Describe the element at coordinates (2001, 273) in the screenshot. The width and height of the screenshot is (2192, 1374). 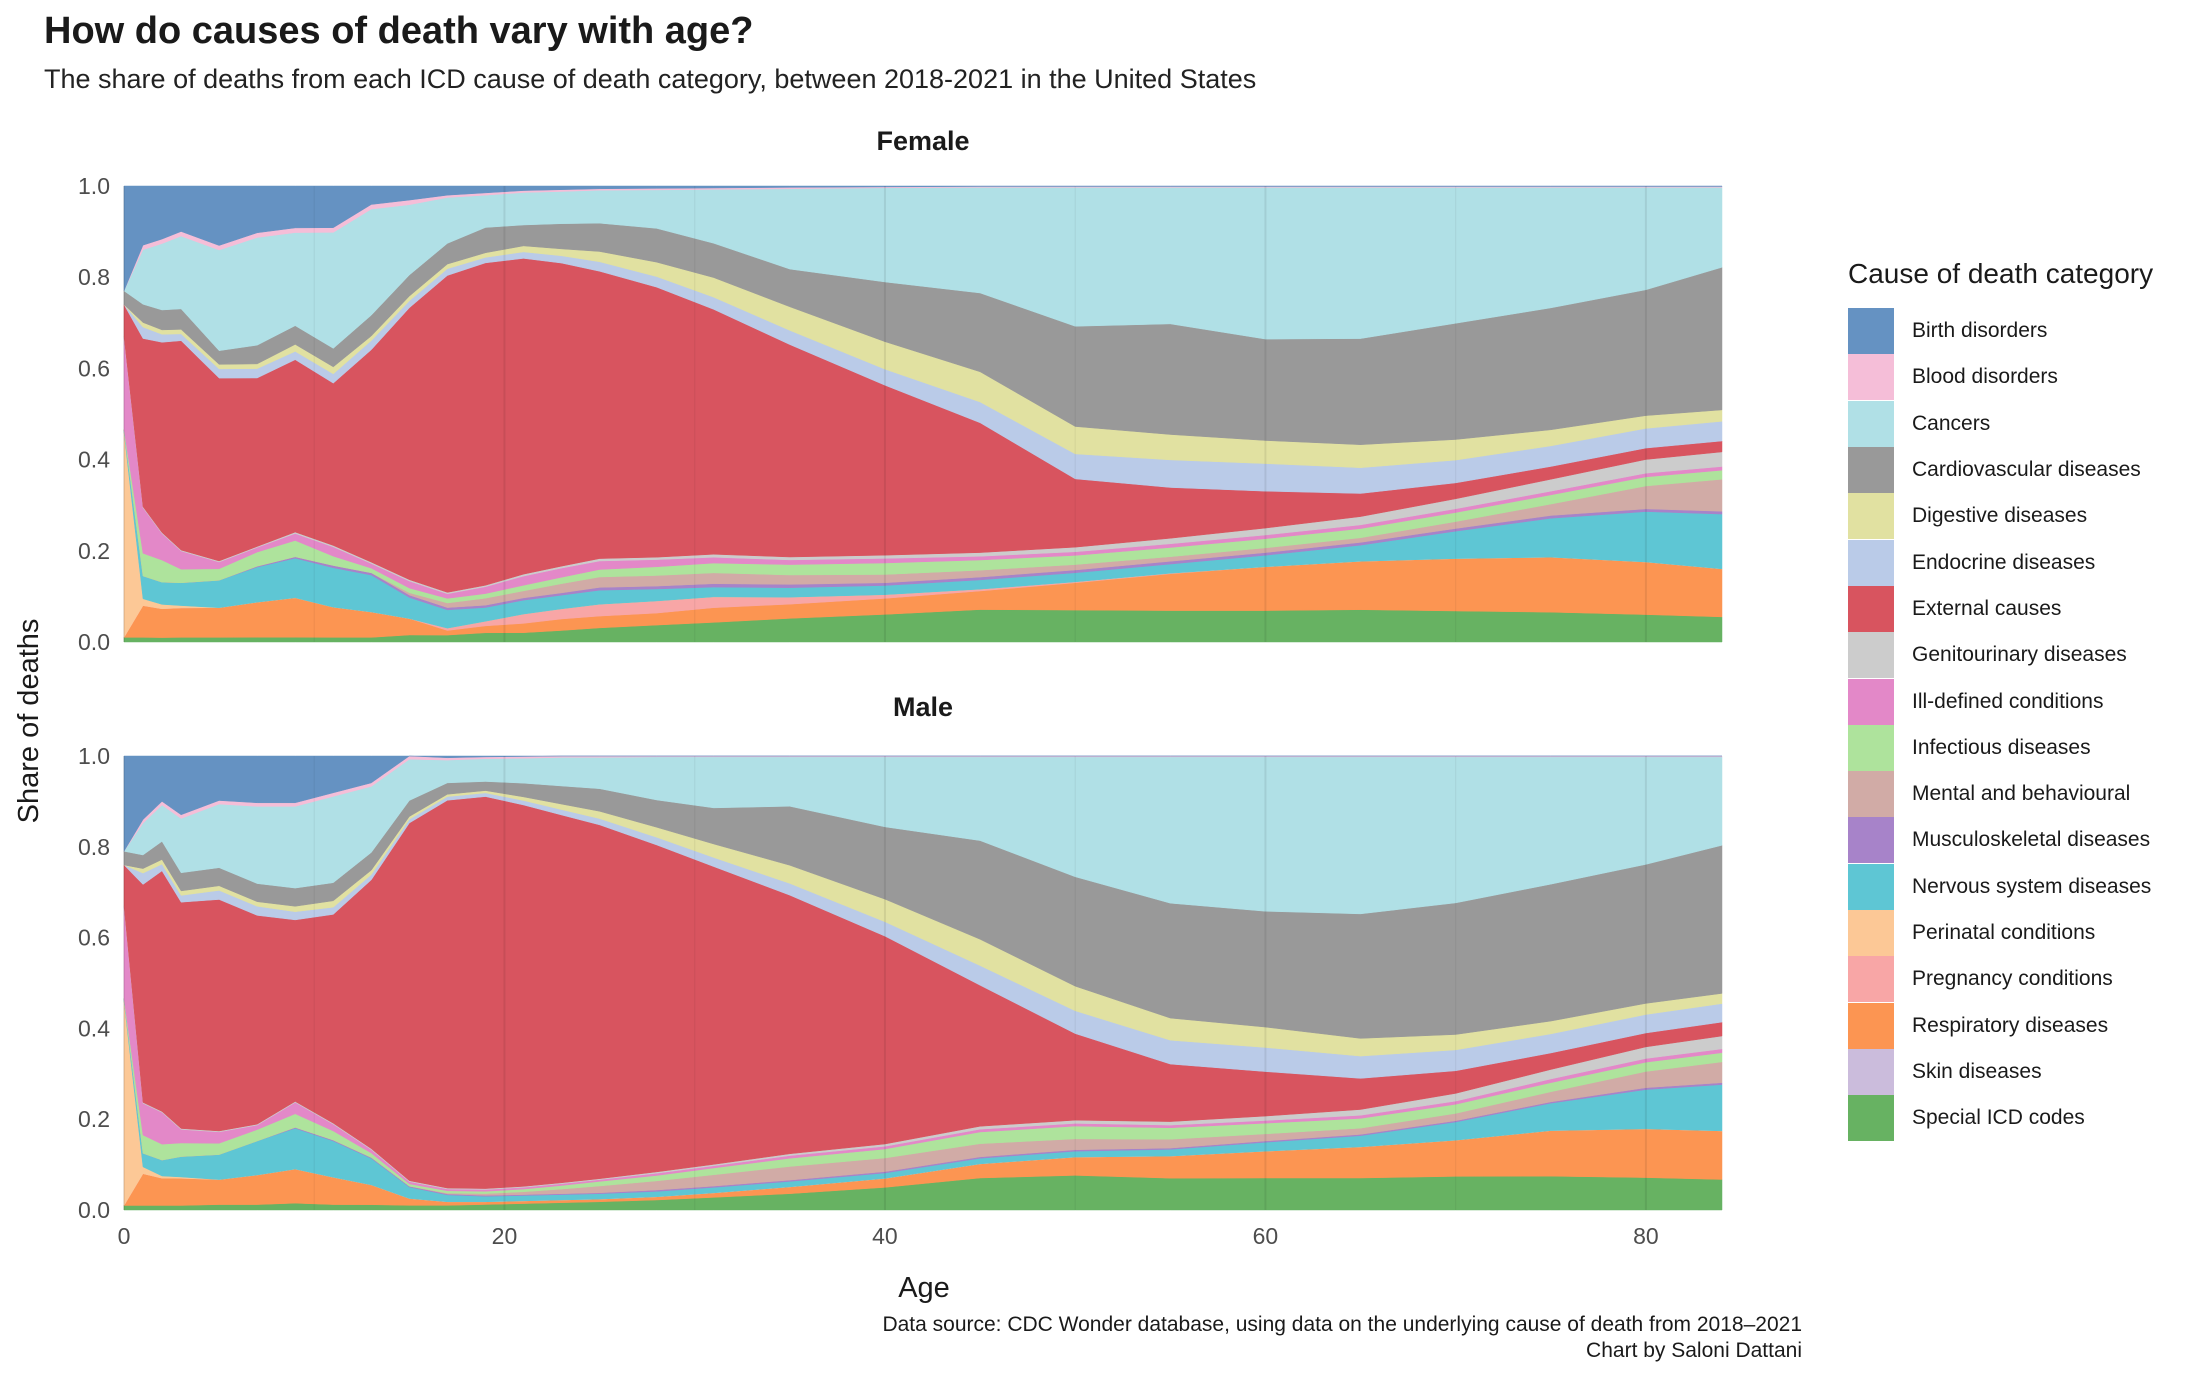
I see `legend-title: Cause of death category` at that location.